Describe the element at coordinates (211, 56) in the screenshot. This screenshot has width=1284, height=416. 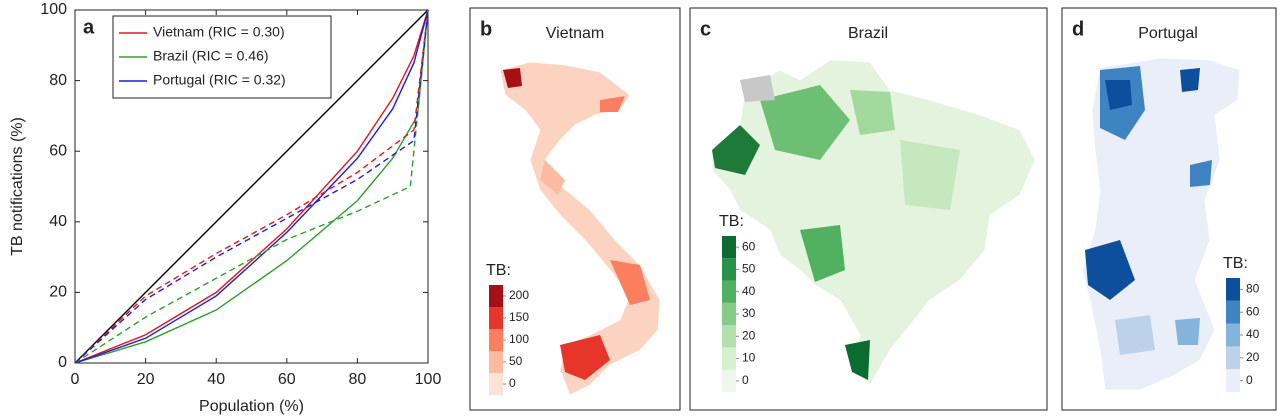
I see `legend-label: Brazil (RIC = 0.46)` at that location.